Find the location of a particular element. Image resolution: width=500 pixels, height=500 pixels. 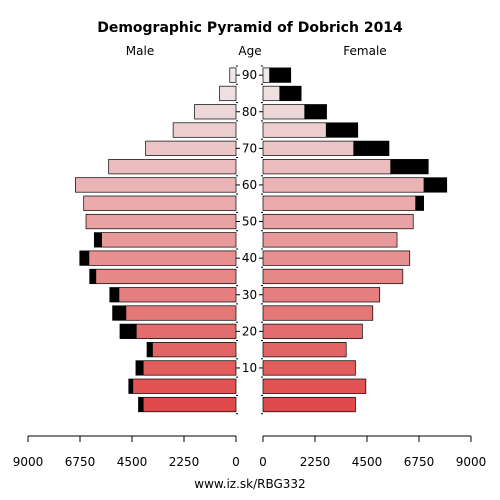

age-tick-label: 20 is located at coordinates (249, 331).